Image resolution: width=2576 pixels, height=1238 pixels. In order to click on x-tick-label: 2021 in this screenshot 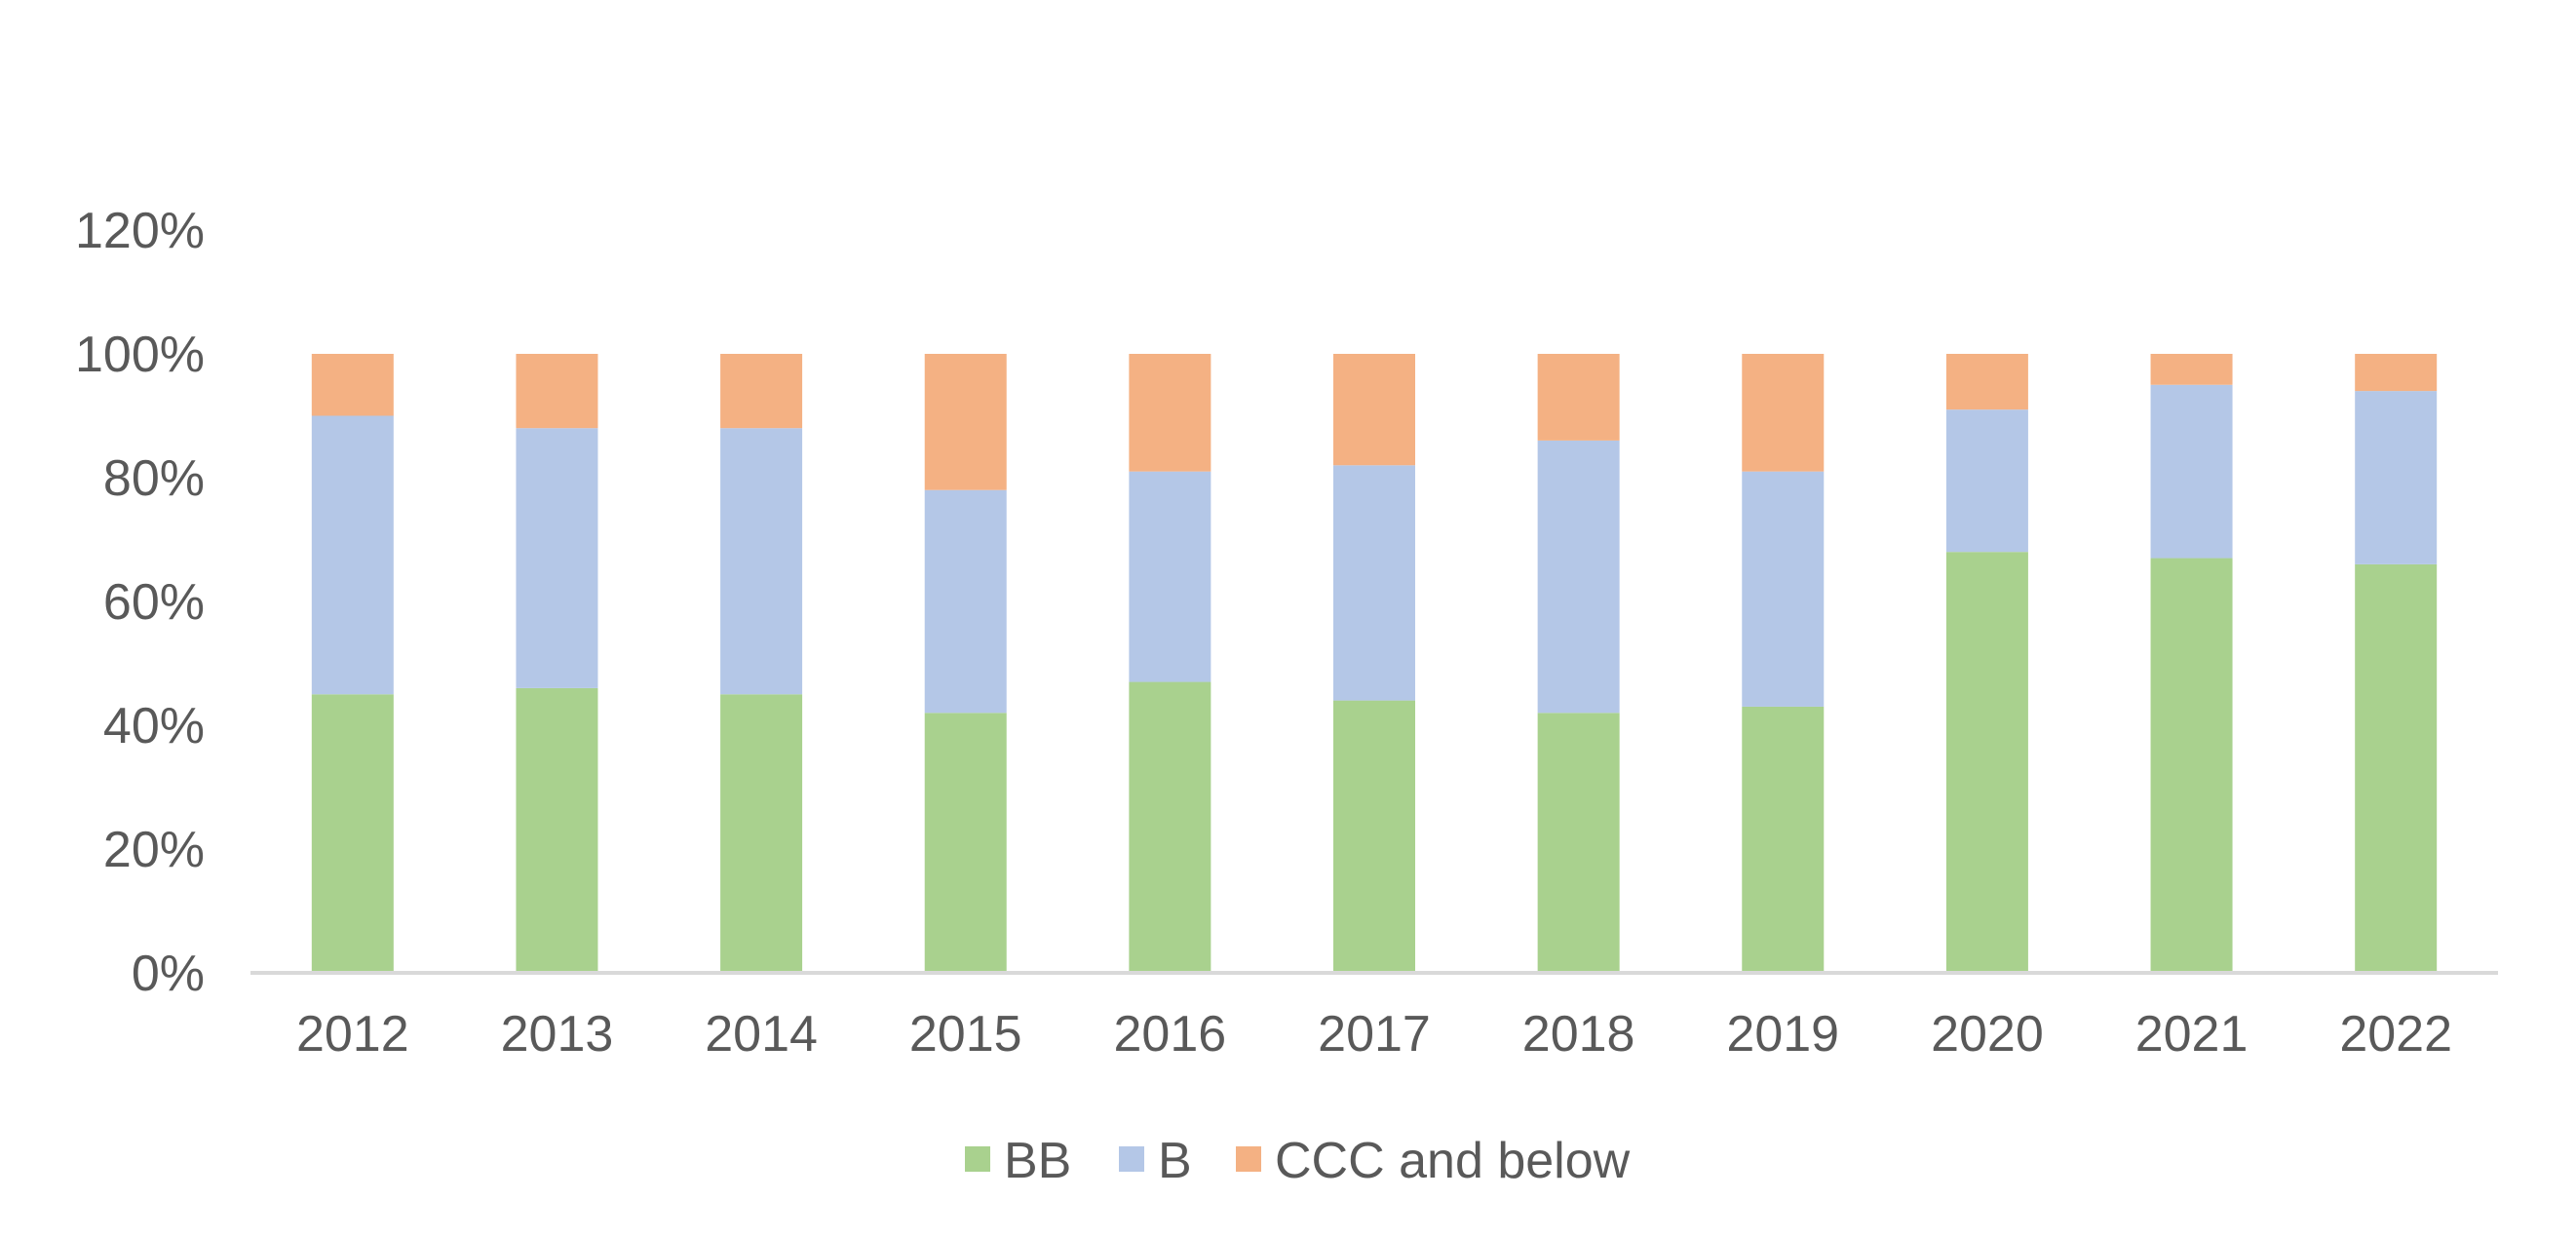, I will do `click(2192, 1034)`.